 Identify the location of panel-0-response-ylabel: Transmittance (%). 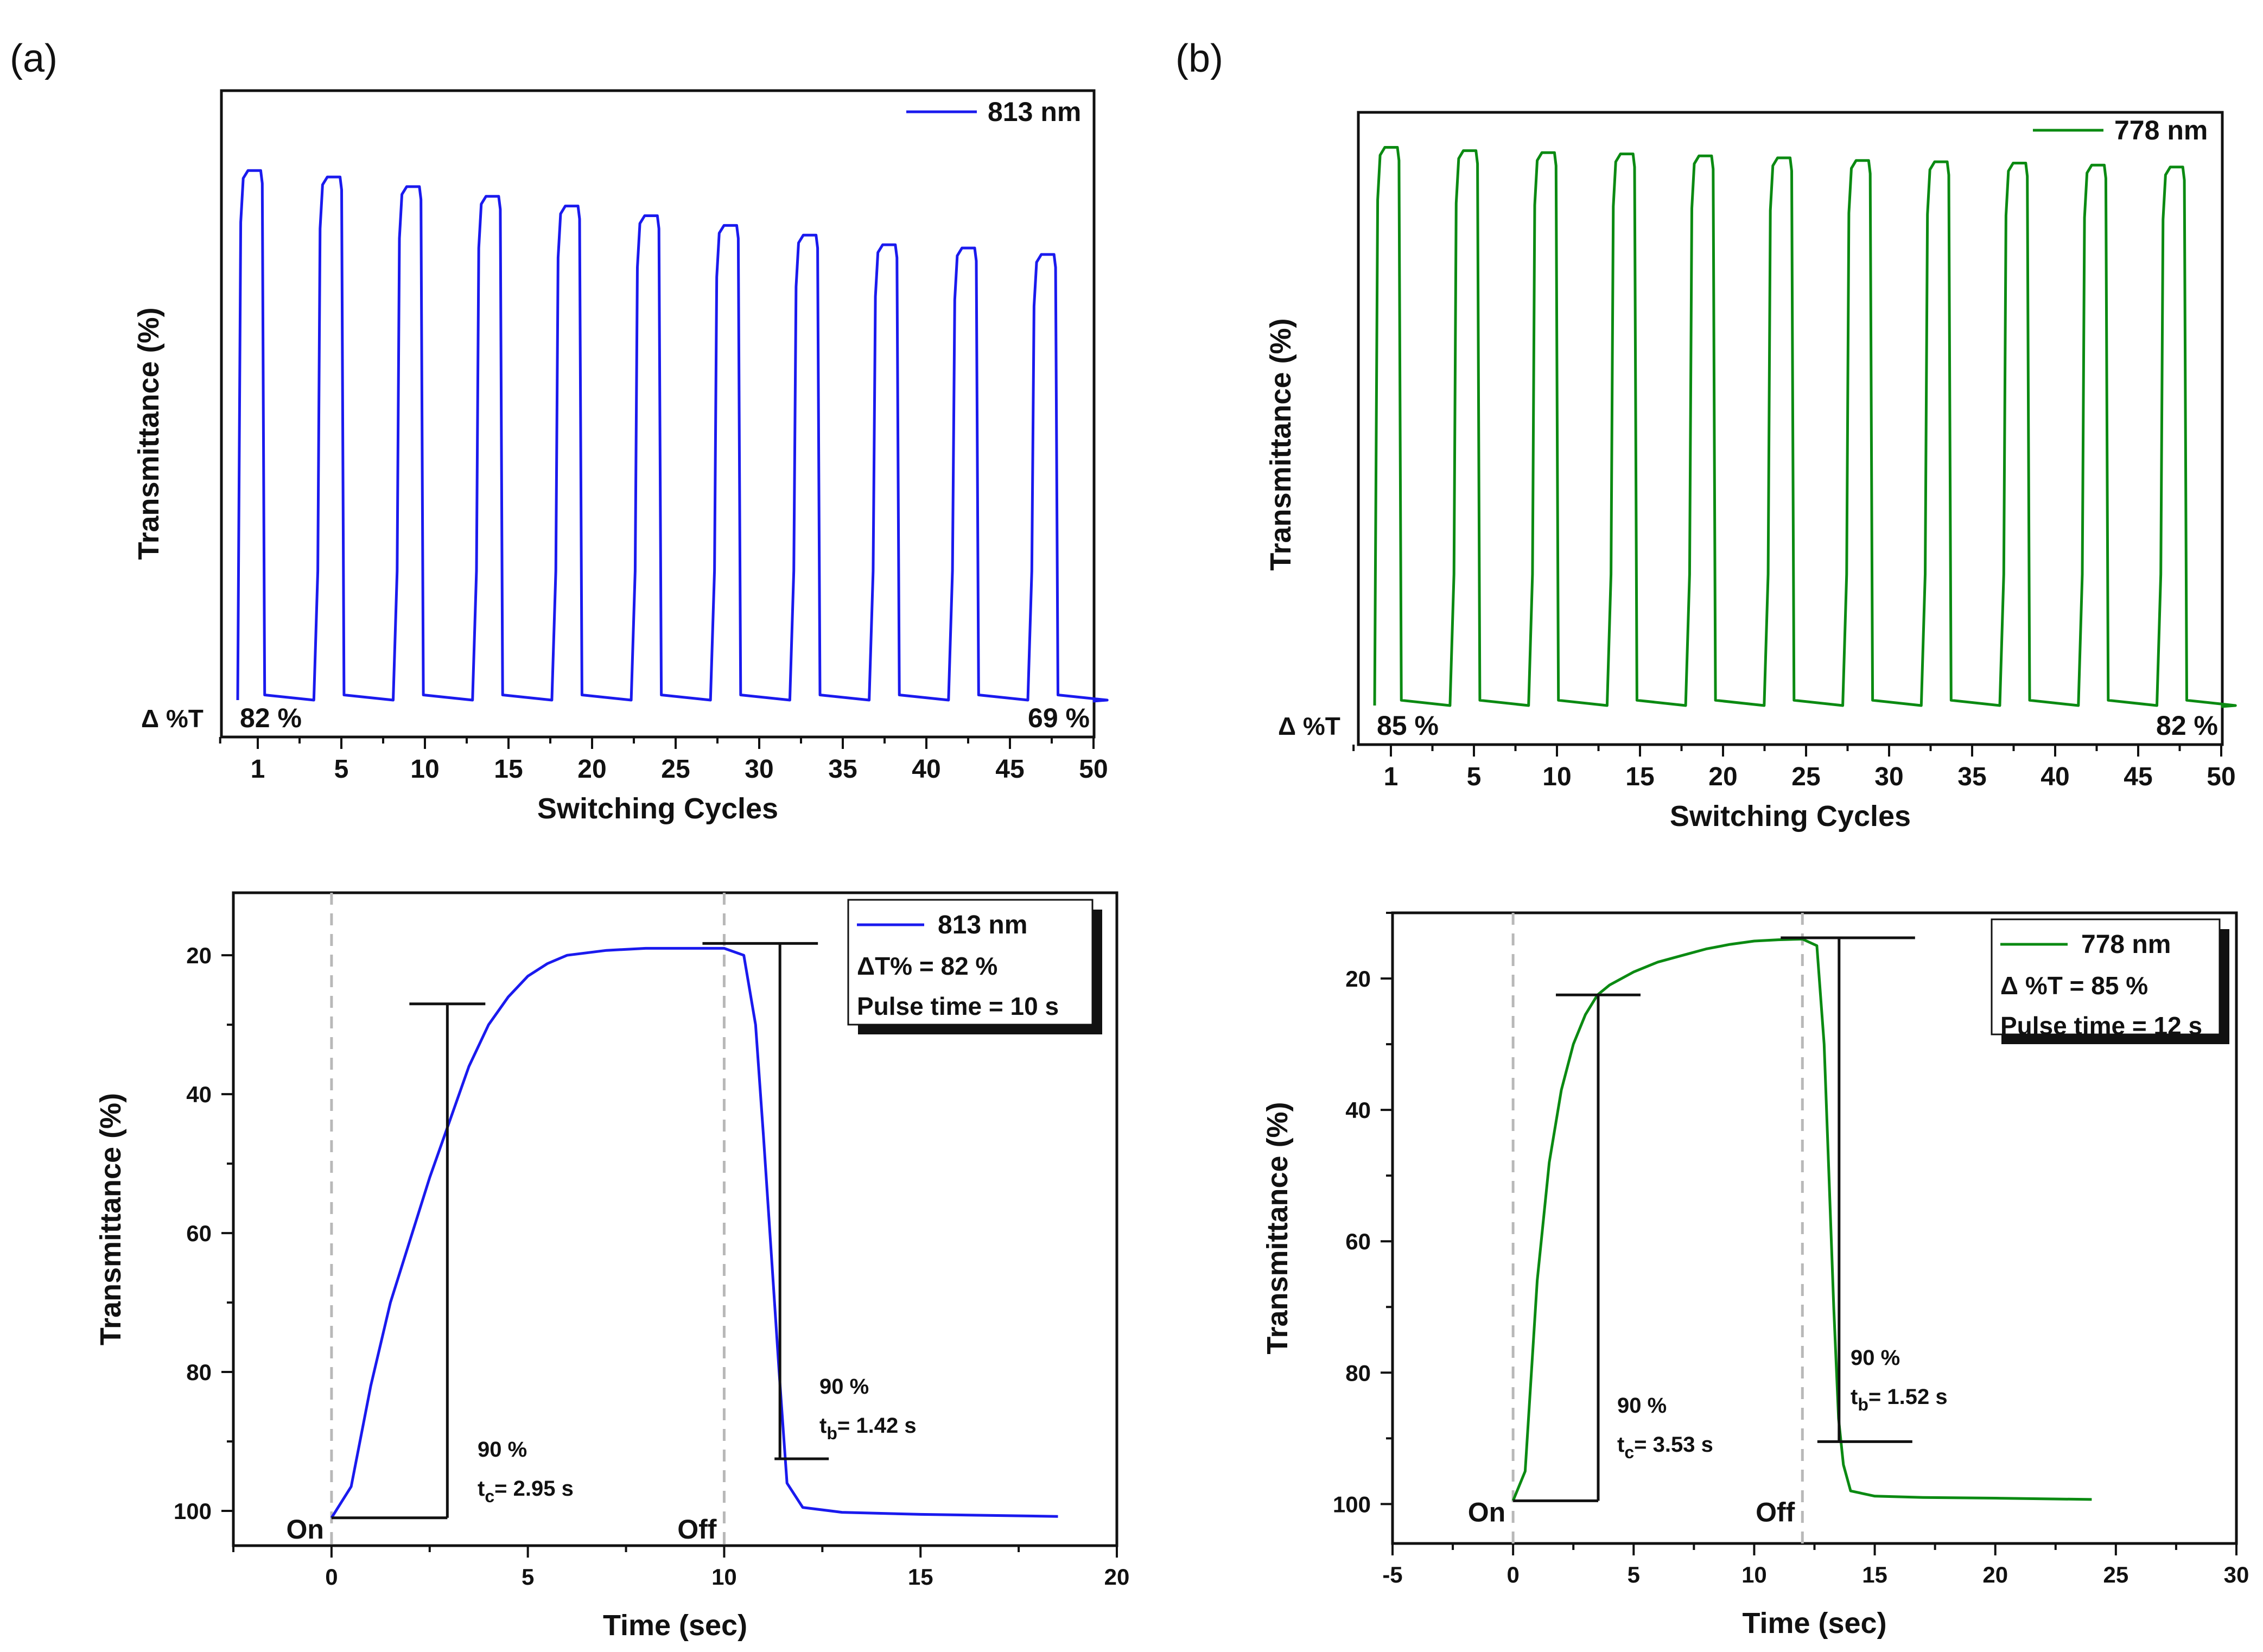
(111, 1219).